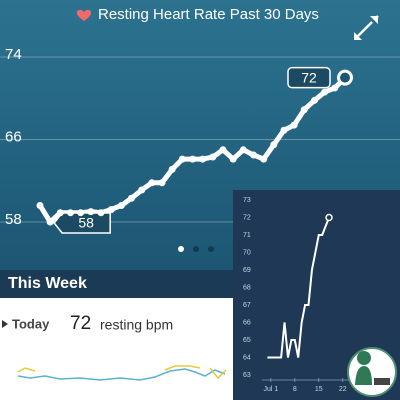 The image size is (400, 400). Describe the element at coordinates (247, 287) in the screenshot. I see `inset-y-tick-label: 68` at that location.